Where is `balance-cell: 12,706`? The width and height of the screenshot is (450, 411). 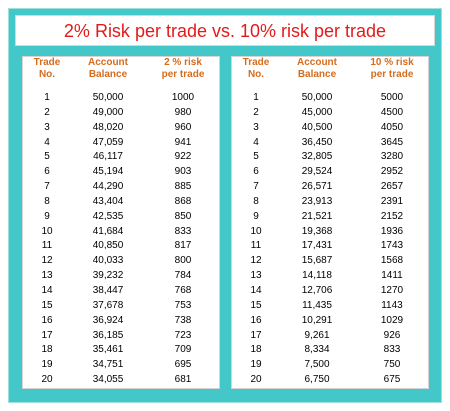
balance-cell: 12,706 is located at coordinates (317, 290).